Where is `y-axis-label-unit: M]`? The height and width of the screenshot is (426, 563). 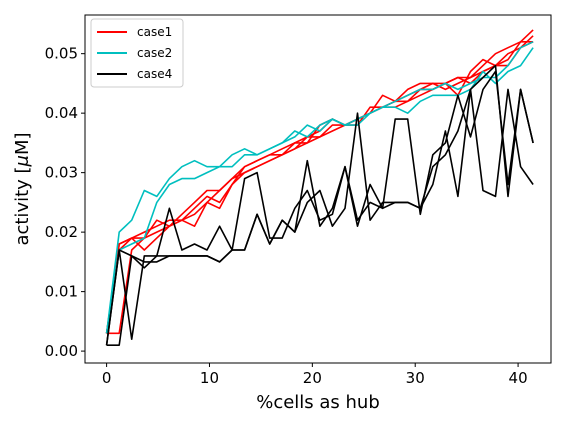
y-axis-label-unit: M] is located at coordinates (22, 143).